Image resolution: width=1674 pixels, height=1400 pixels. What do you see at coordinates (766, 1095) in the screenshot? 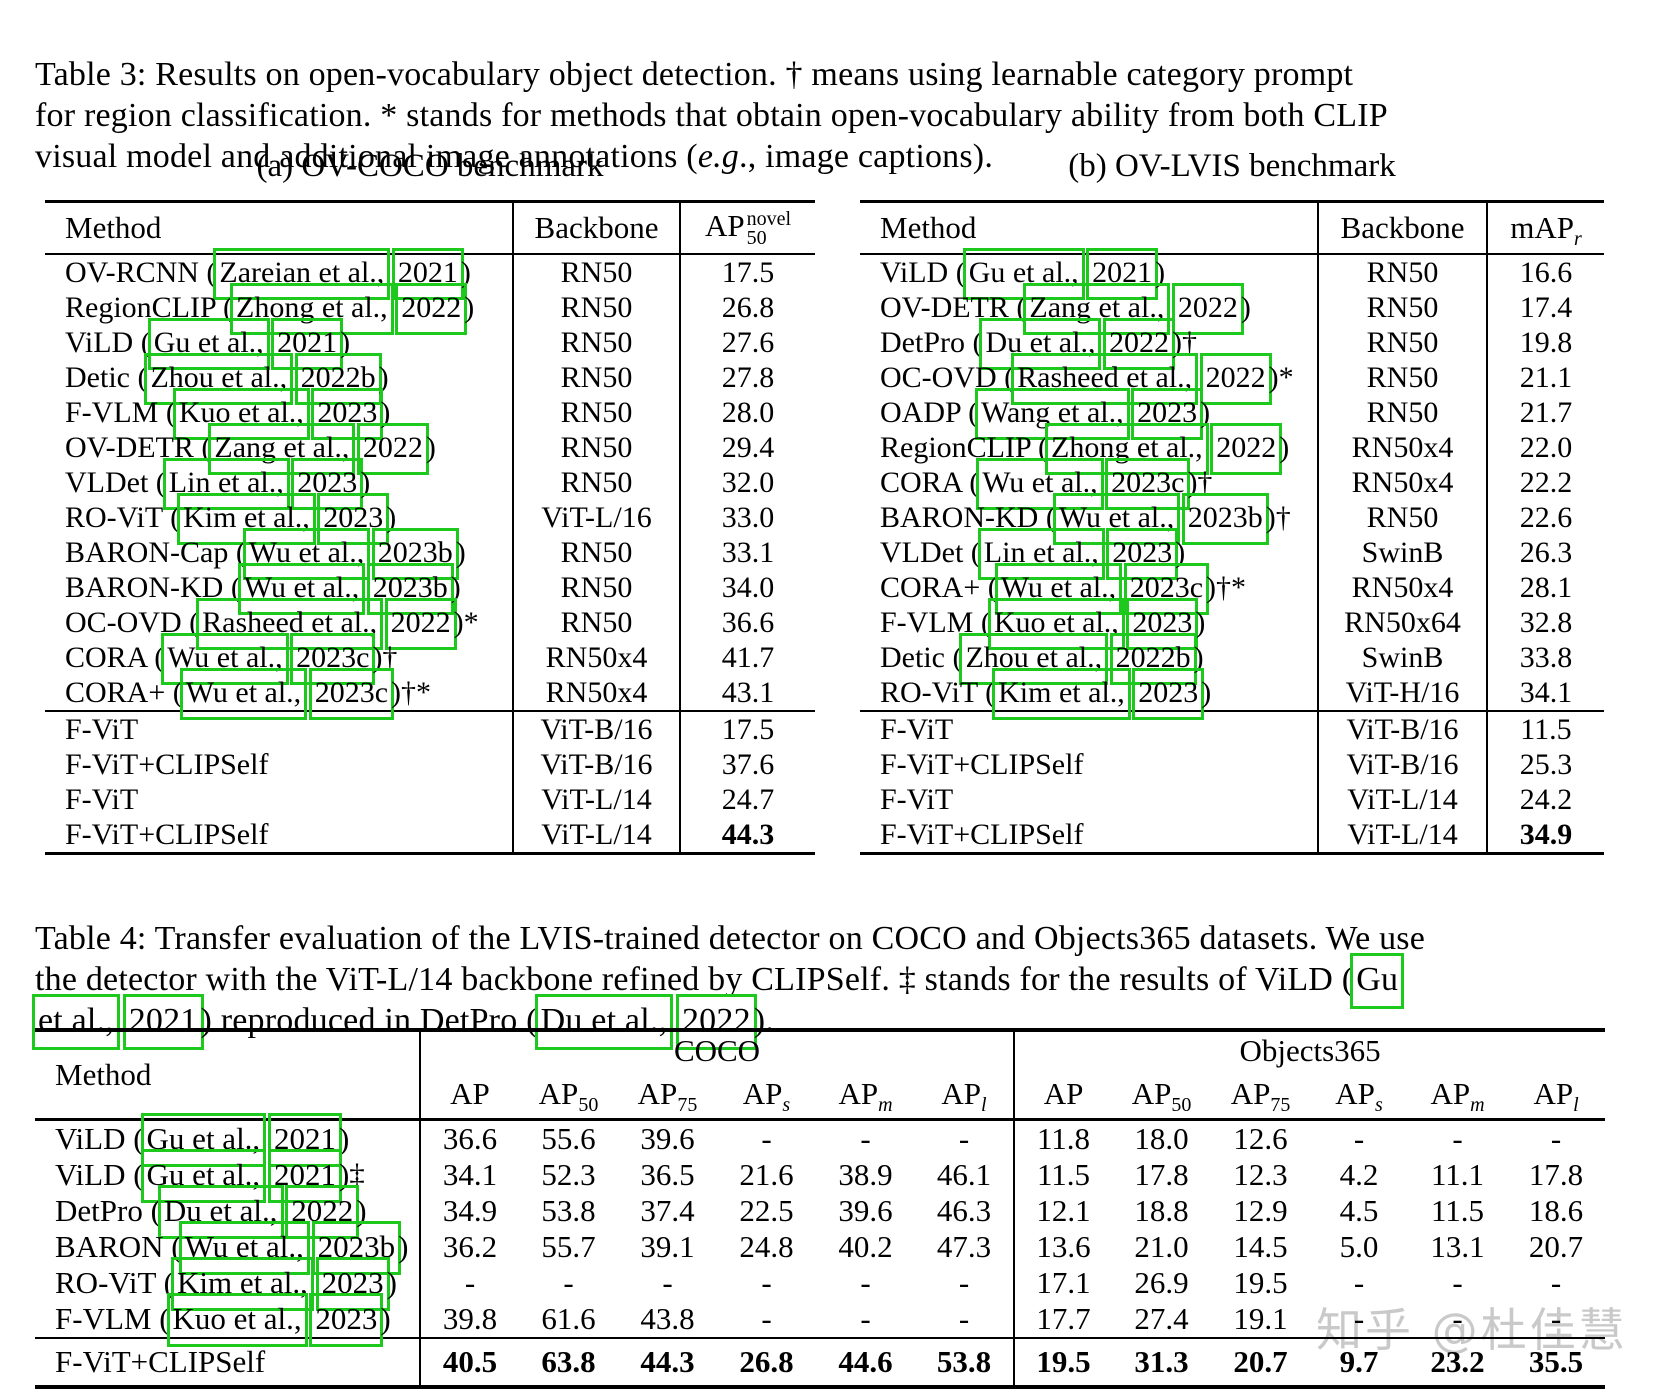
I see `subheader-cell: APs` at bounding box center [766, 1095].